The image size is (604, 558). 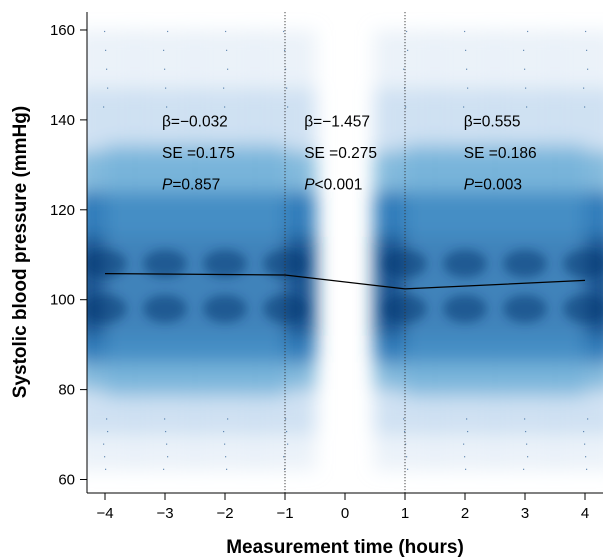 I want to click on x-tick-label: 0, so click(x=345, y=513).